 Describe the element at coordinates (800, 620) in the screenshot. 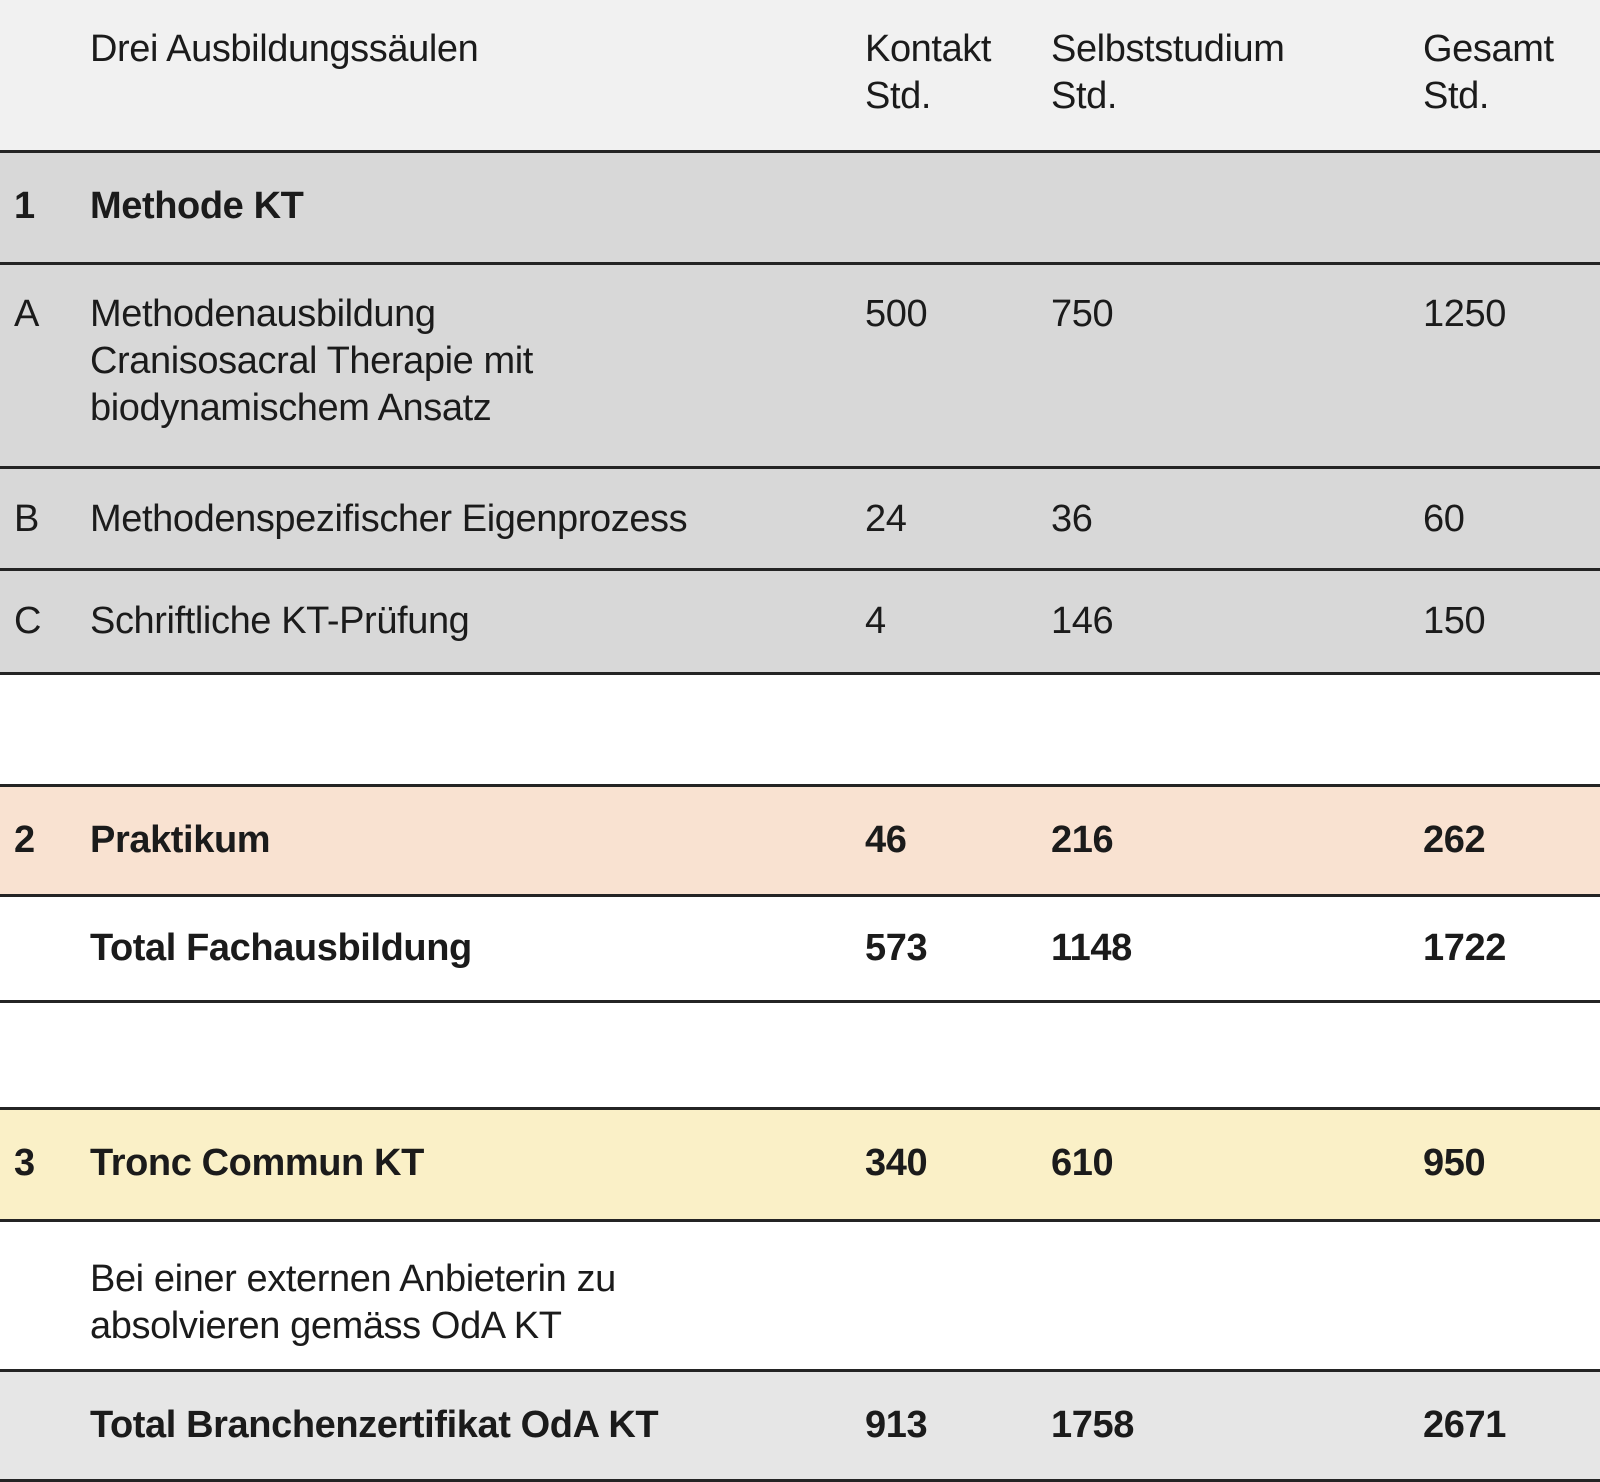

I see `row-kt-pruefung: C Schriftliche KT-Prüfung 4 146 150` at that location.